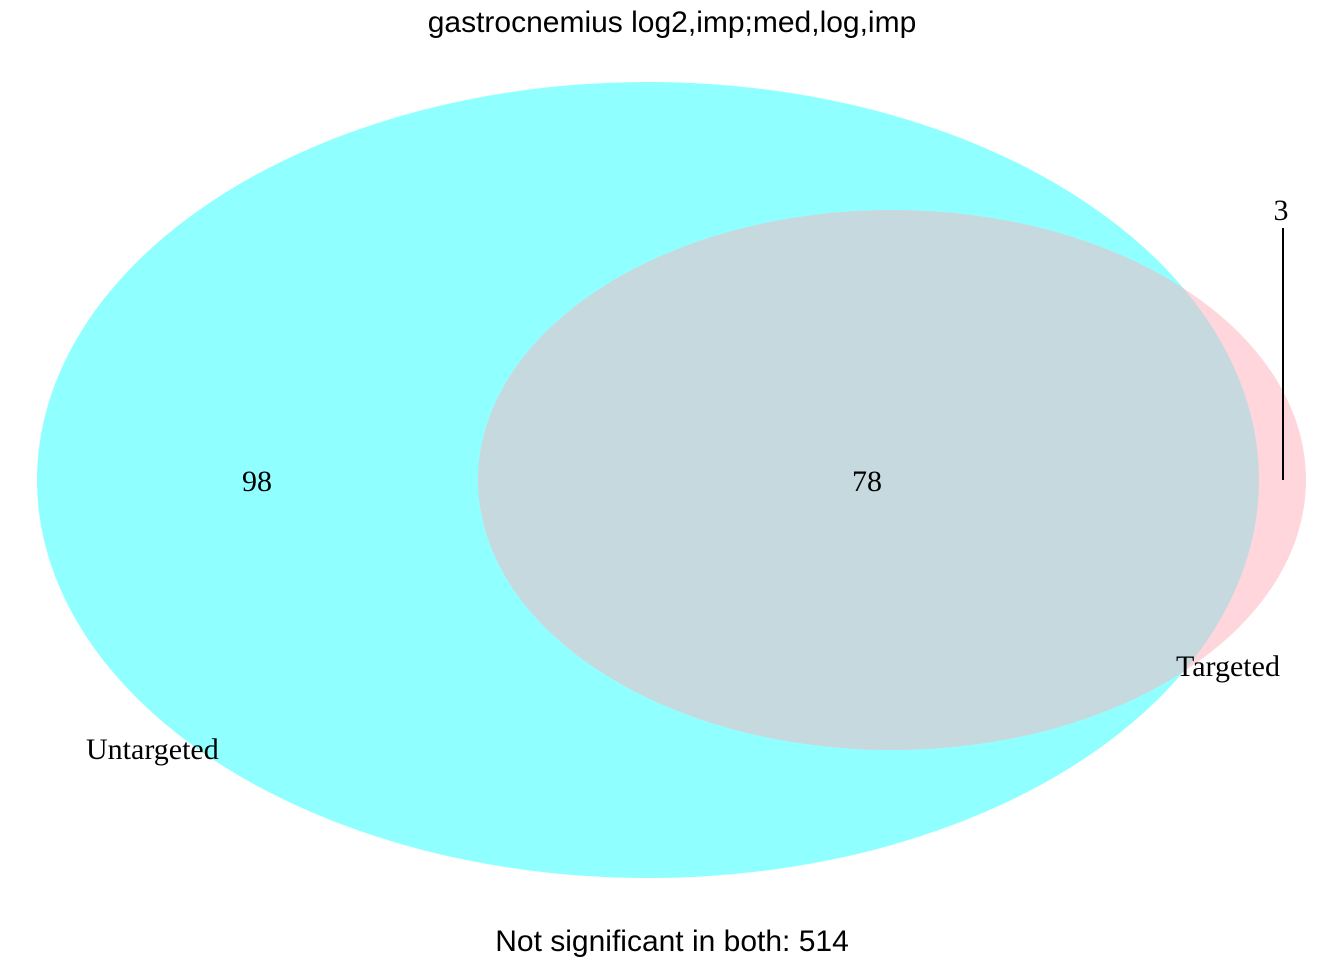 This screenshot has height=960, width=1344. Describe the element at coordinates (1228, 666) in the screenshot. I see `label-targeted: Targeted` at that location.